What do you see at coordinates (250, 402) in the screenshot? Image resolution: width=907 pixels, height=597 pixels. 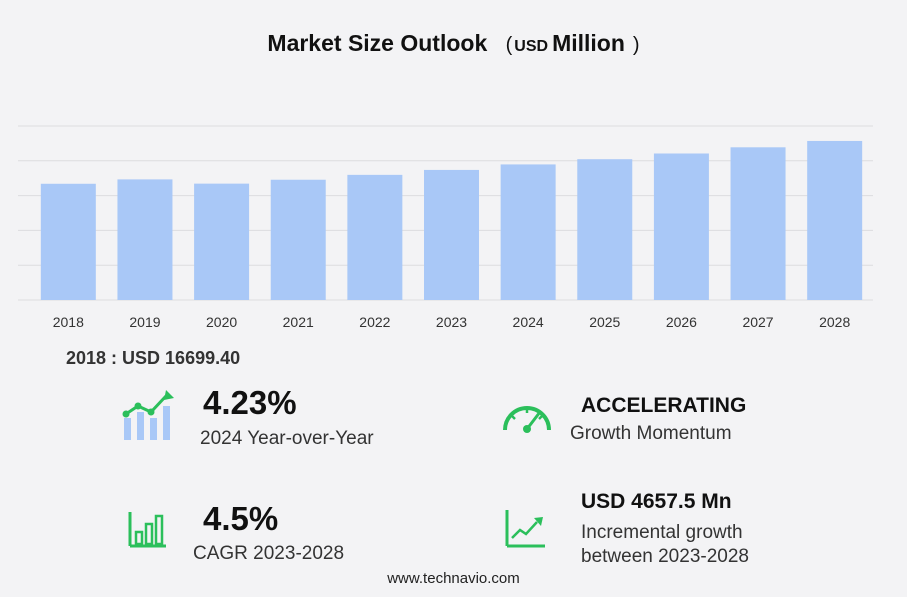 I see `yoy-value: 4.23%` at bounding box center [250, 402].